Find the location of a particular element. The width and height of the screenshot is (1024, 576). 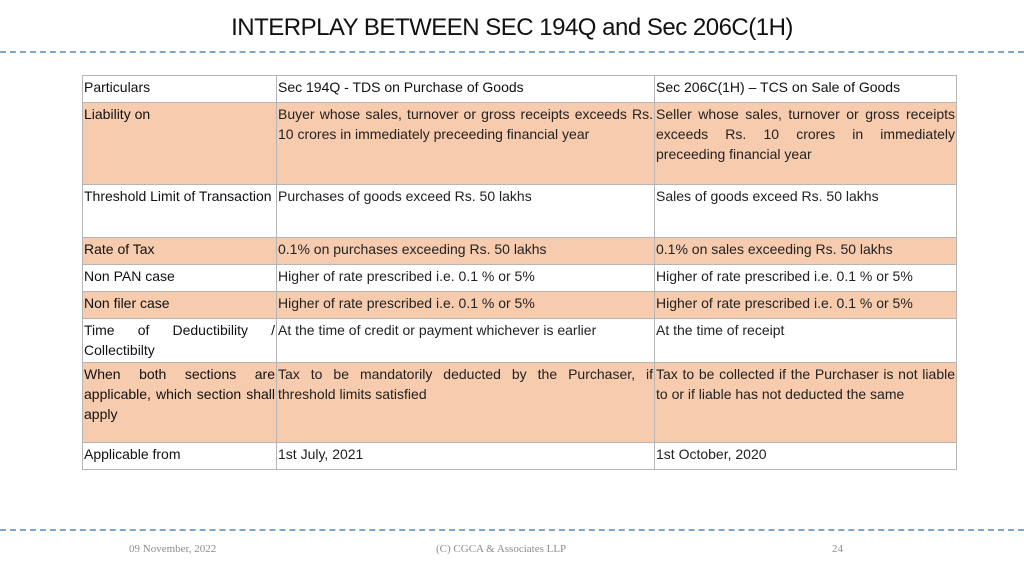

footer-company: (C) CGCA & Associates LLP is located at coordinates (501, 549).